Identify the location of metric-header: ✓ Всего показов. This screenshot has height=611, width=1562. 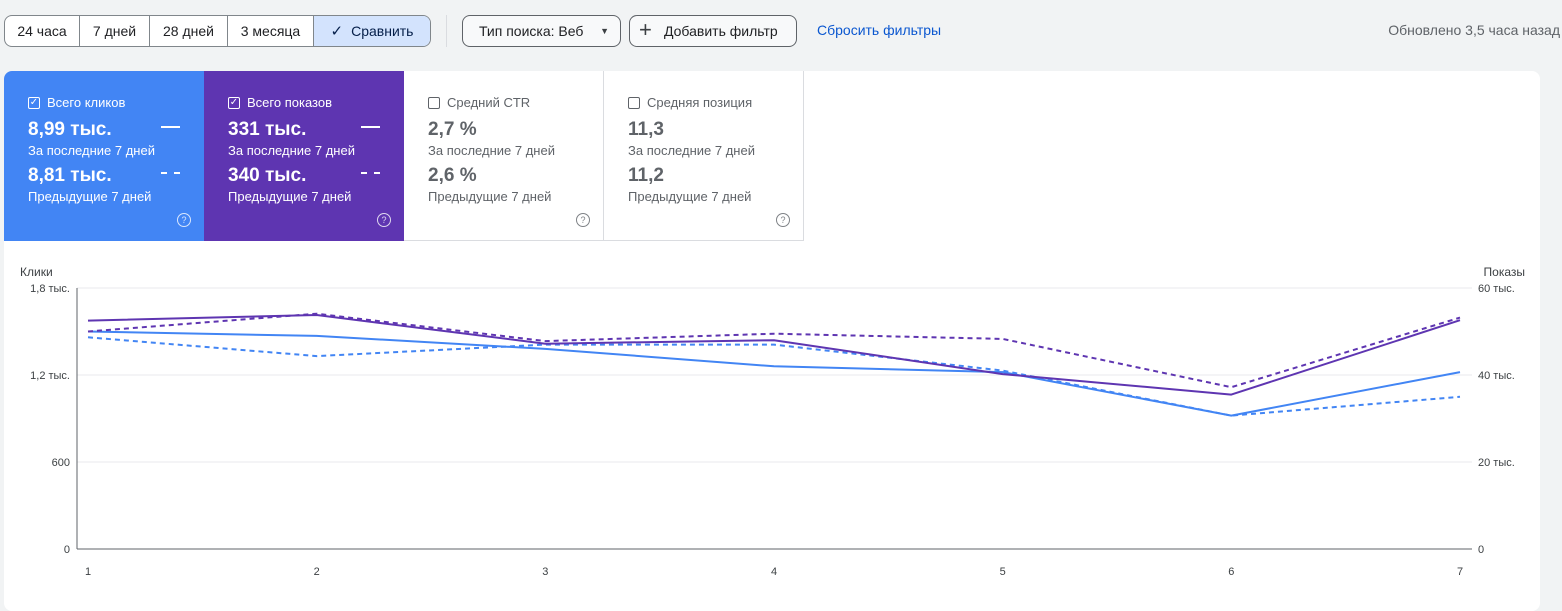
(280, 102).